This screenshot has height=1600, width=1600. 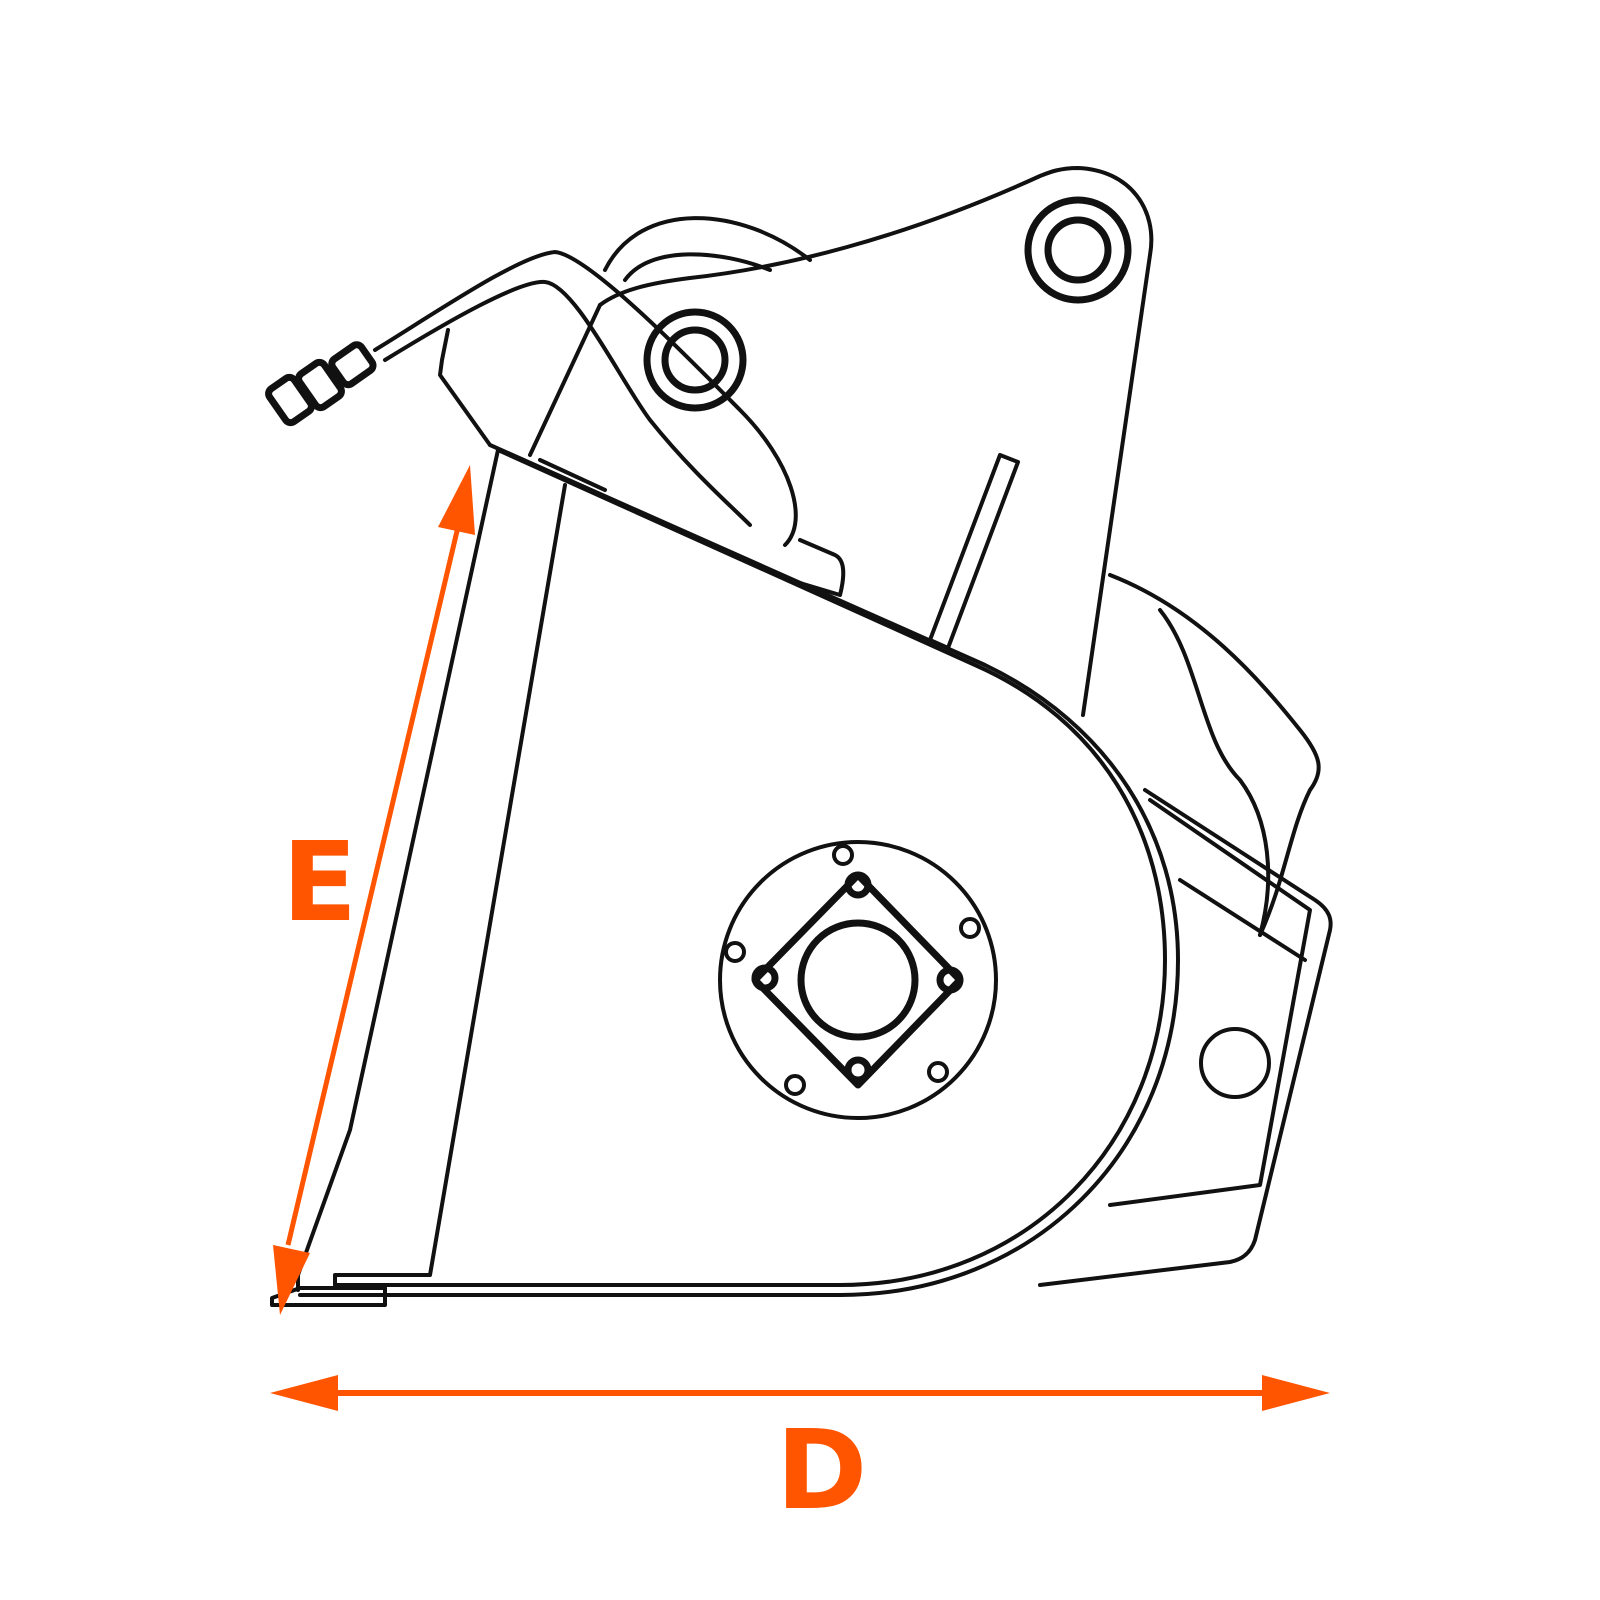 What do you see at coordinates (319, 882) in the screenshot?
I see `dimension-e-label: E` at bounding box center [319, 882].